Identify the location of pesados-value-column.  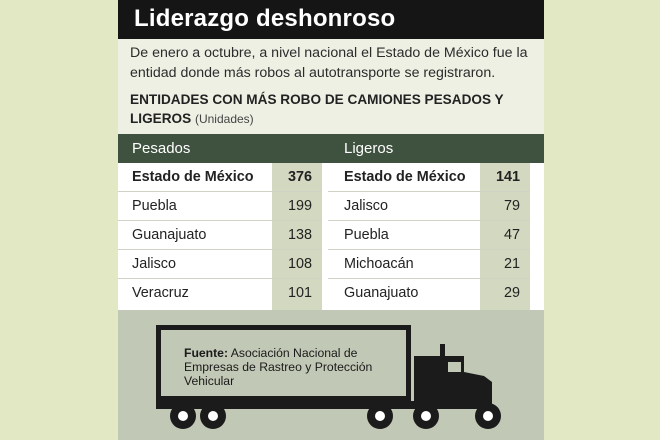
(297, 236).